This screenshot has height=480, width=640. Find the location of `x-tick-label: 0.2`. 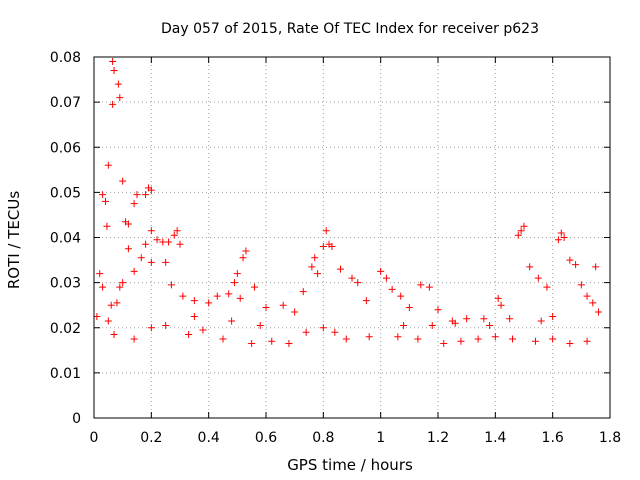

x-tick-label: 0.2 is located at coordinates (151, 438).